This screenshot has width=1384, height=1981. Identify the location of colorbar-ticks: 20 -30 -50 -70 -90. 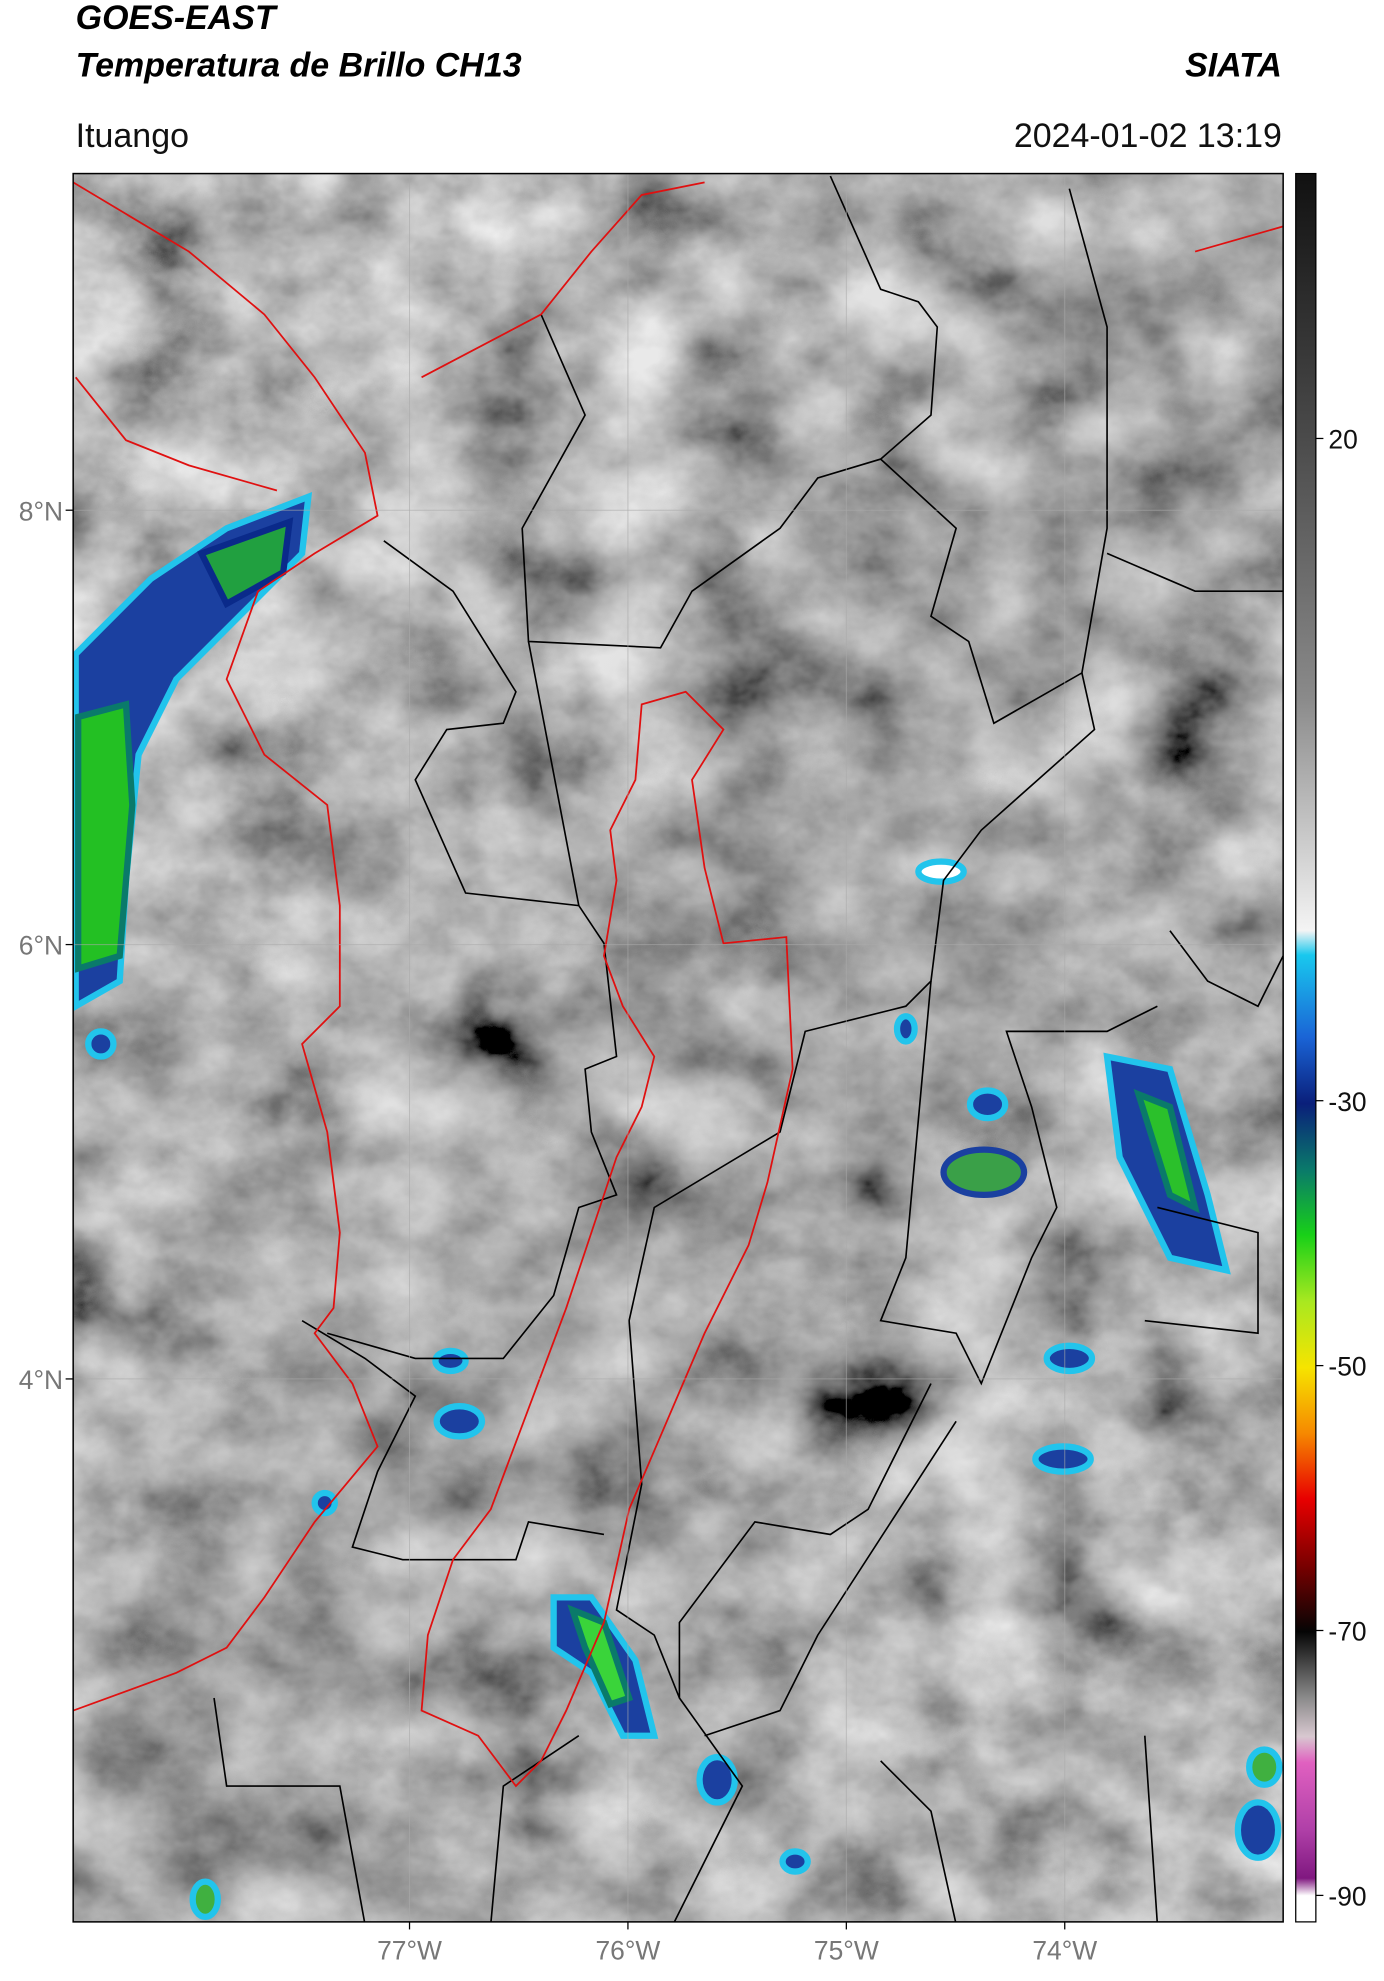
(1341, 1168).